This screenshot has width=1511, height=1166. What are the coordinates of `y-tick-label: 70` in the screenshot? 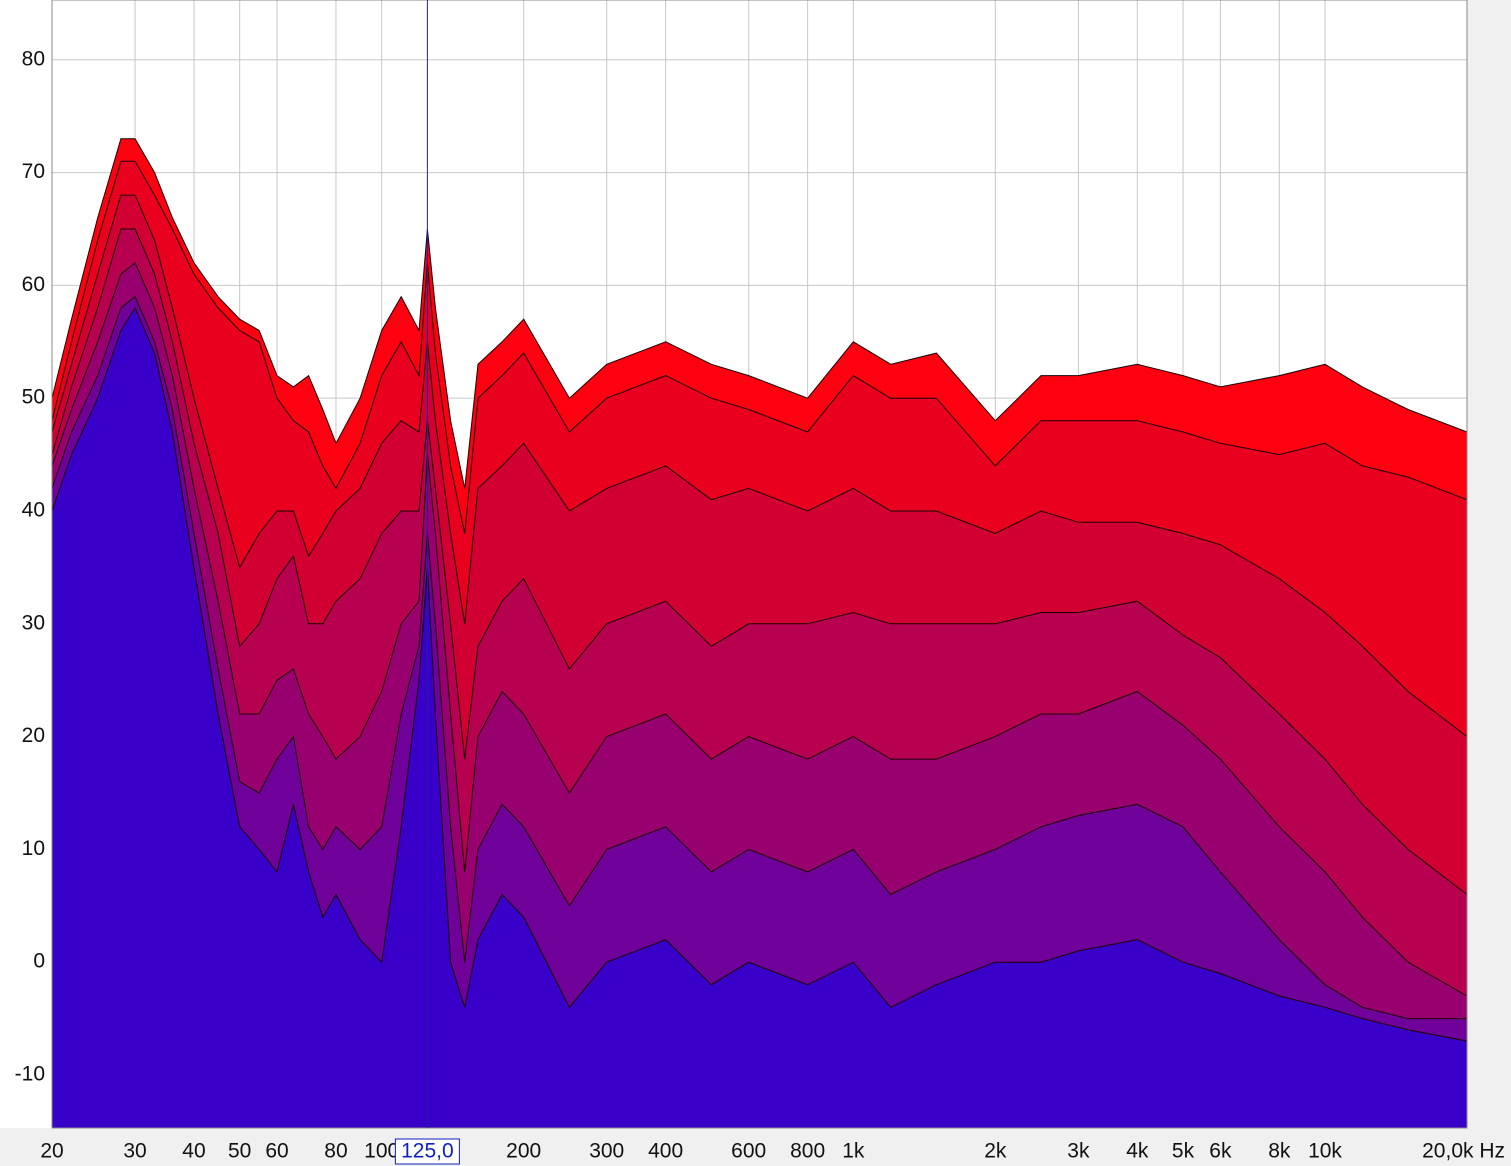 It's located at (33, 171).